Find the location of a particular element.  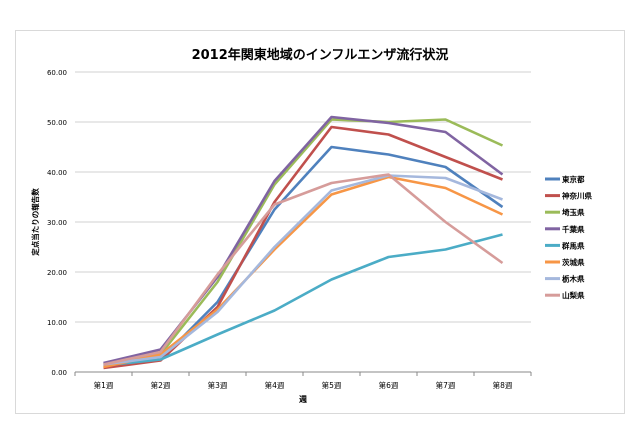

legend-label: 東京都 is located at coordinates (573, 179).